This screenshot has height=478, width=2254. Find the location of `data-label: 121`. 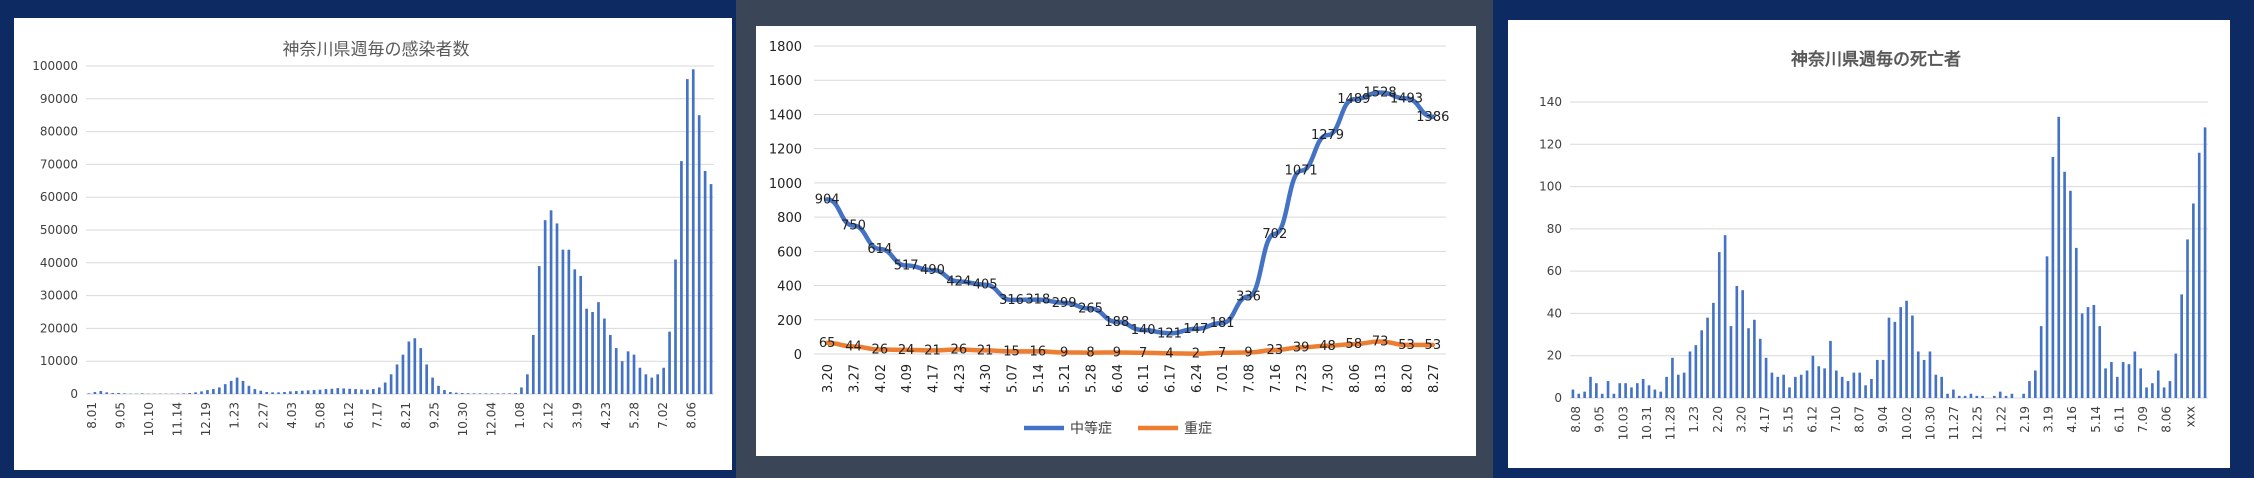

data-label: 121 is located at coordinates (1169, 333).